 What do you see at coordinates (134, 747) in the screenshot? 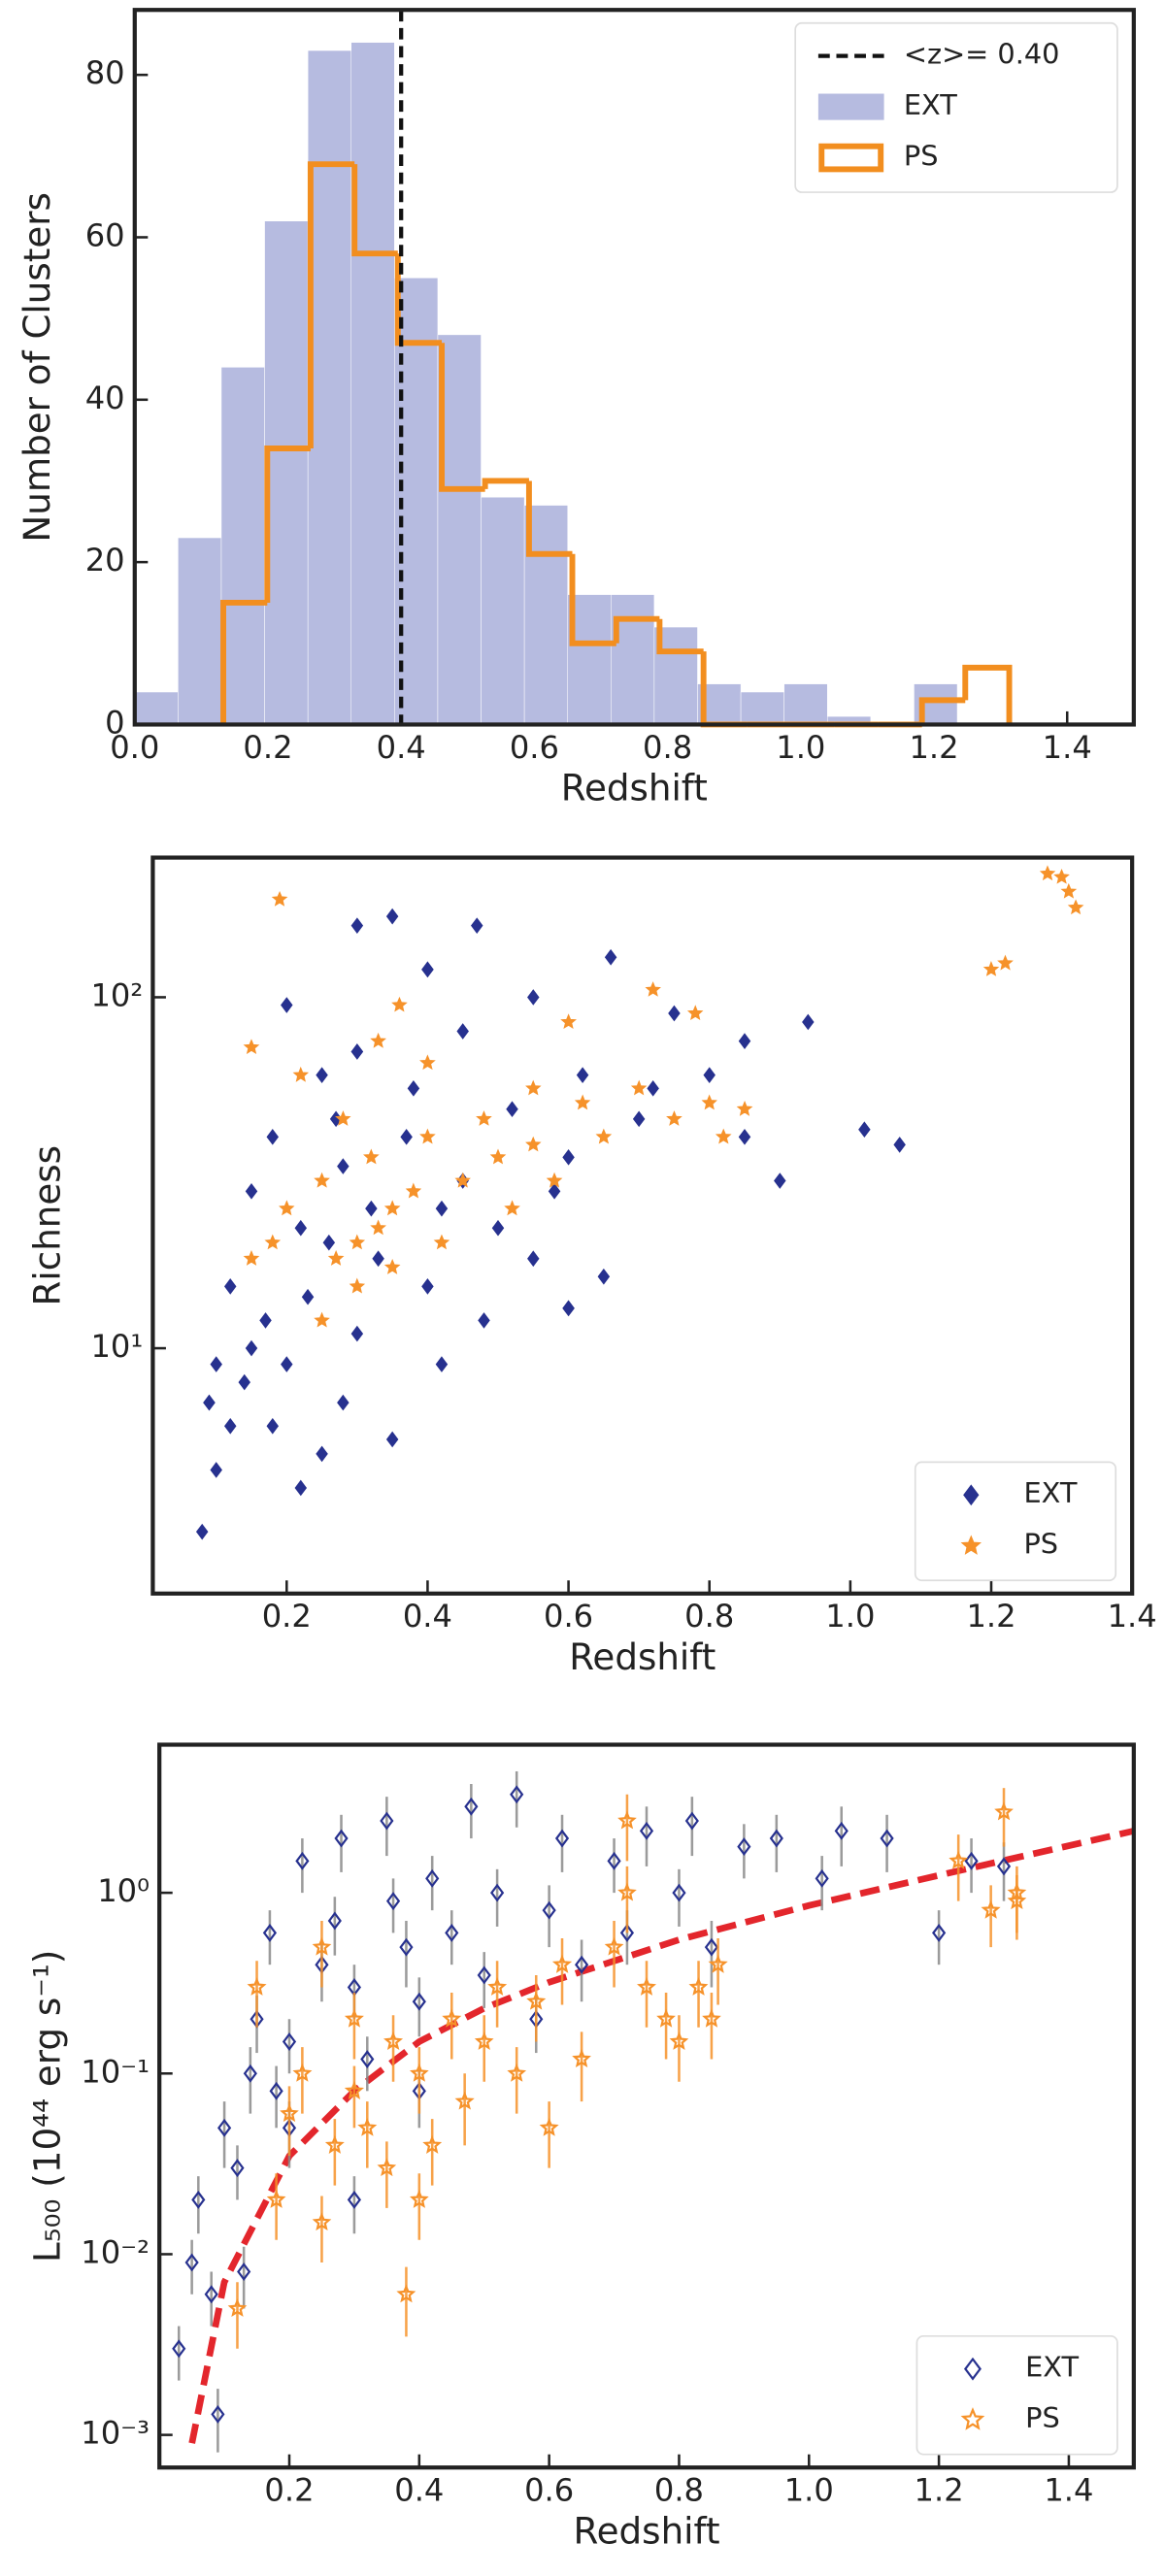
I see `x-tick-label: 0.0` at bounding box center [134, 747].